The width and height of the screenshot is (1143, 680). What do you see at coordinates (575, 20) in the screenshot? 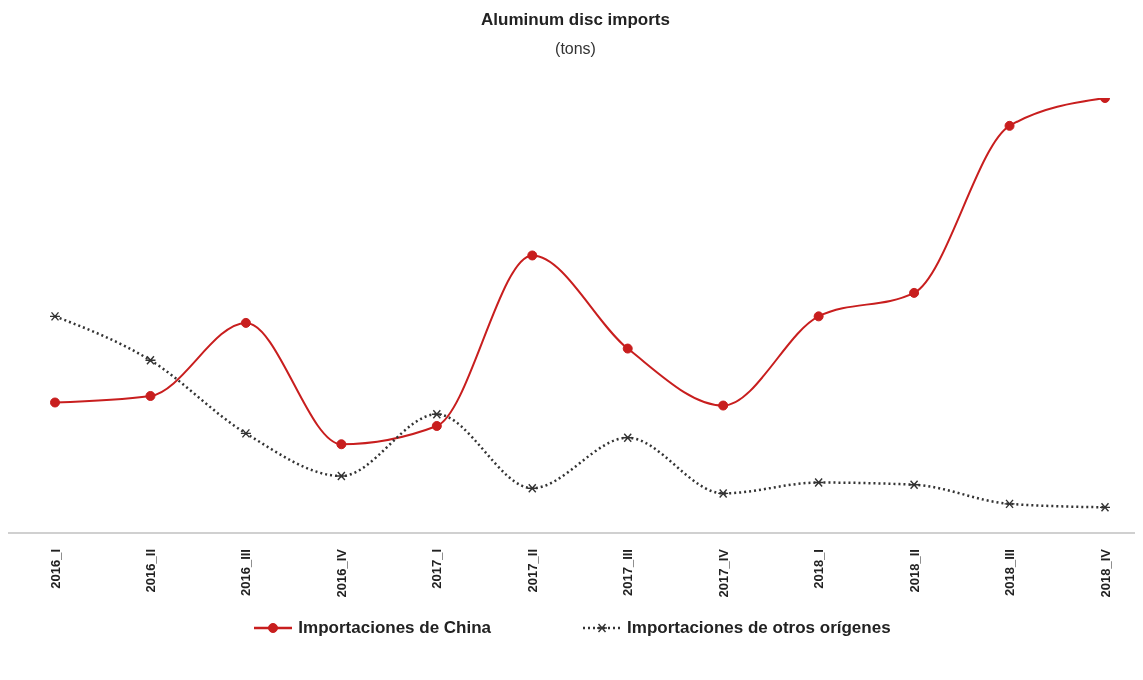
I see `chart-title: Aluminum disc imports` at bounding box center [575, 20].